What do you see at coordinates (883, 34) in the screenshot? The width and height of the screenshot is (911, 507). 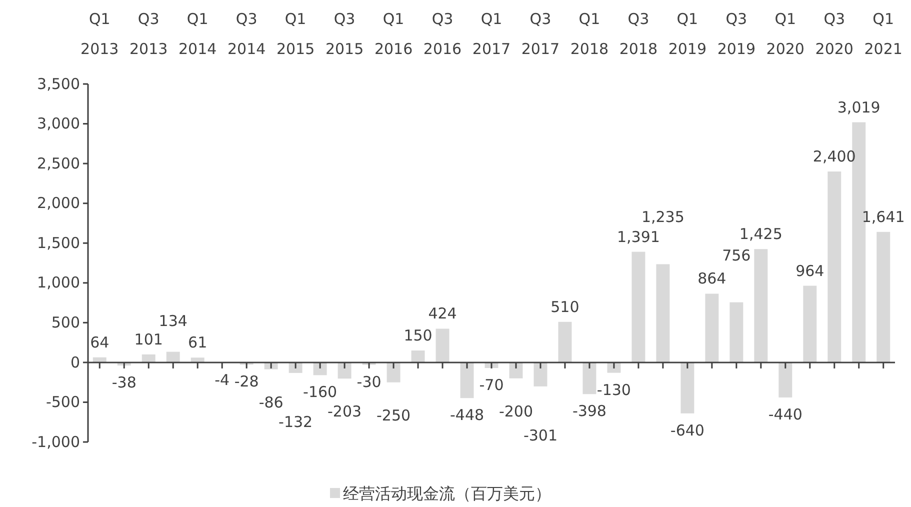 I see `x-tick-label: Q1 2021` at bounding box center [883, 34].